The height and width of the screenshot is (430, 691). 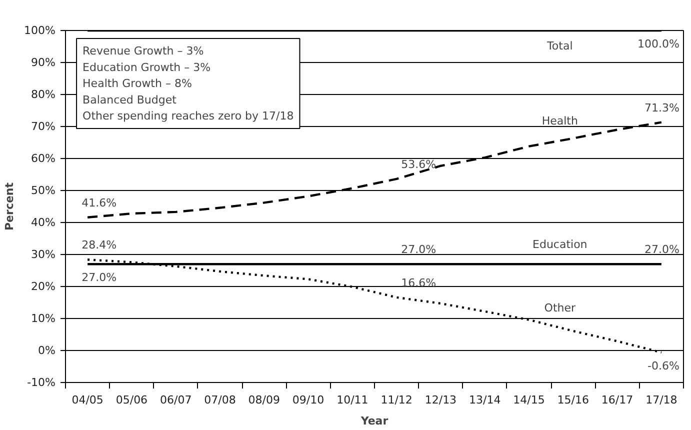 I want to click on data-label: 41.6%, so click(x=99, y=203).